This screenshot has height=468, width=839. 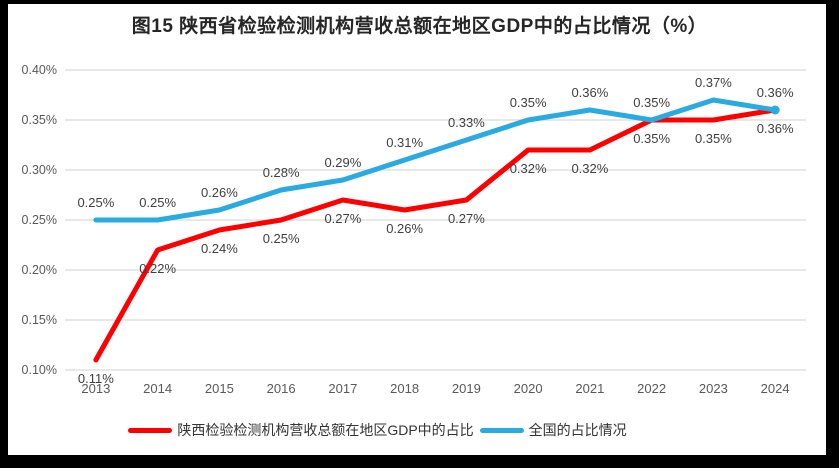 I want to click on legend-label-national: 全国的占比情况, so click(x=577, y=430).